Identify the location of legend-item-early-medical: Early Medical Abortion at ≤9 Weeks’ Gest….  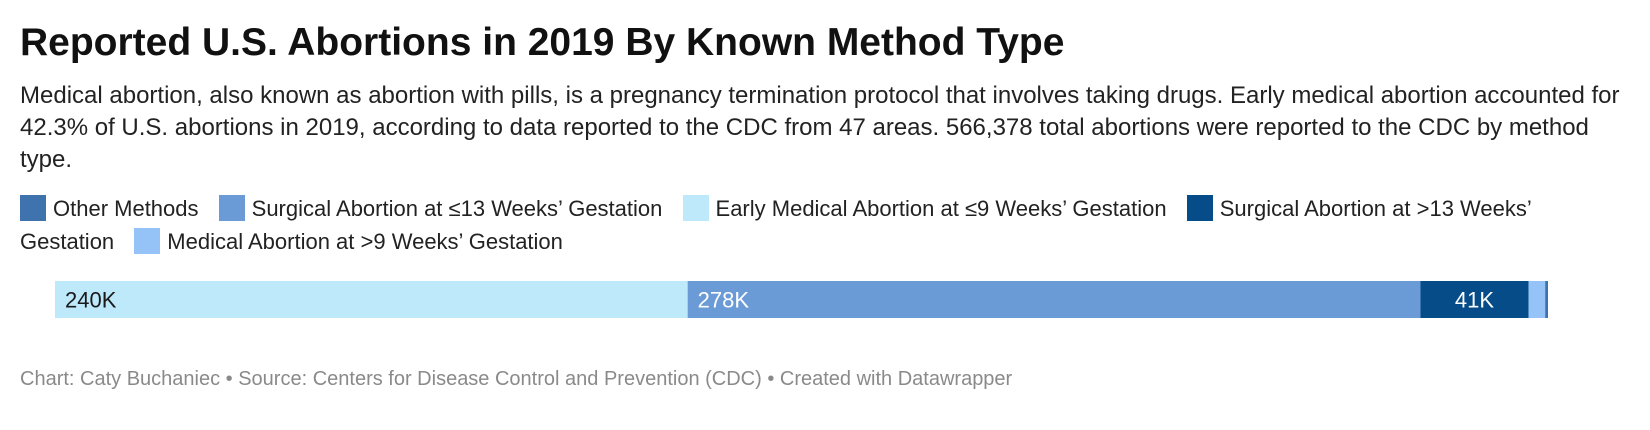
(924, 208).